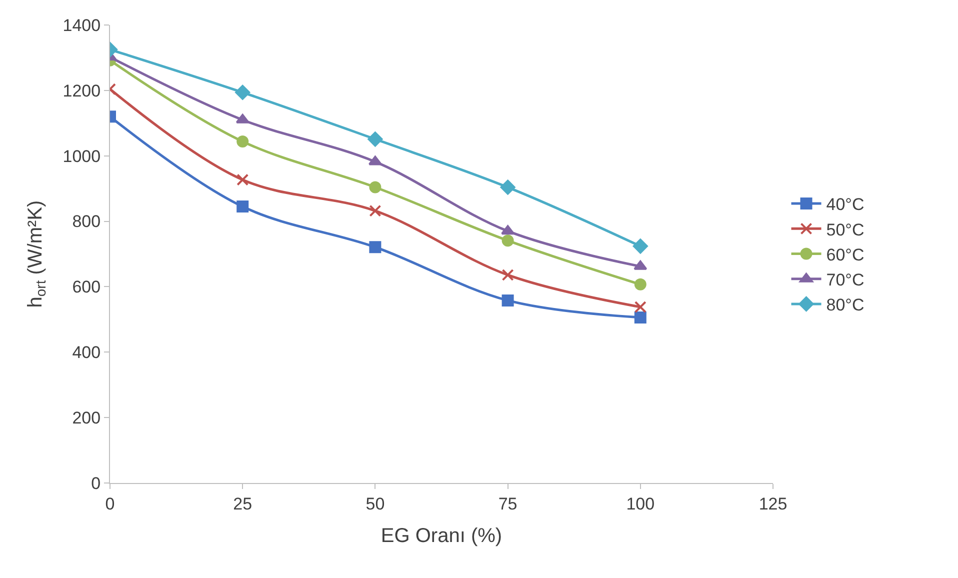 The height and width of the screenshot is (578, 958). What do you see at coordinates (81, 25) in the screenshot?
I see `y-tick-label: 1400` at bounding box center [81, 25].